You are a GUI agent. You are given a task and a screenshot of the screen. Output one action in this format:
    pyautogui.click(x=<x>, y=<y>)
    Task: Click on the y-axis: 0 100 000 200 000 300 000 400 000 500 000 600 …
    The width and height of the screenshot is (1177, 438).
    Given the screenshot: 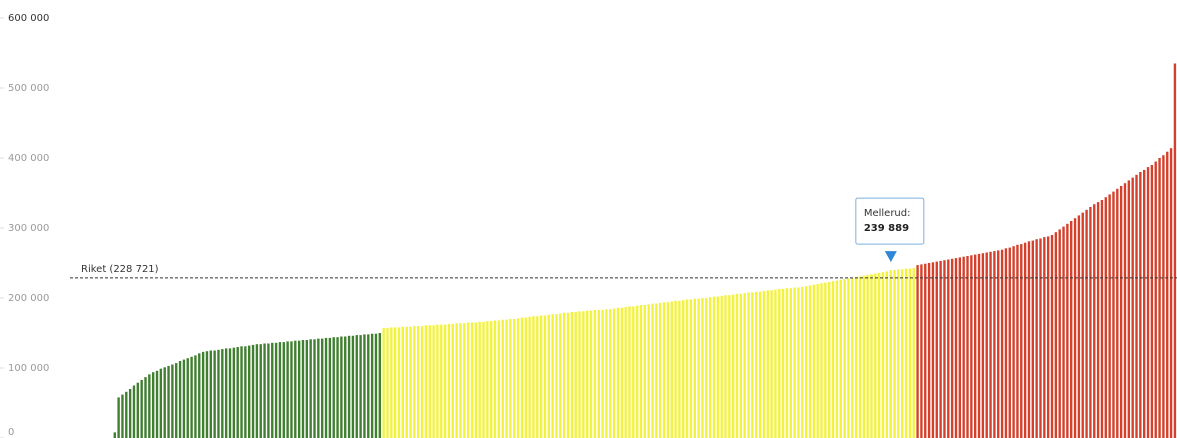 What is the action you would take?
    pyautogui.click(x=24, y=225)
    